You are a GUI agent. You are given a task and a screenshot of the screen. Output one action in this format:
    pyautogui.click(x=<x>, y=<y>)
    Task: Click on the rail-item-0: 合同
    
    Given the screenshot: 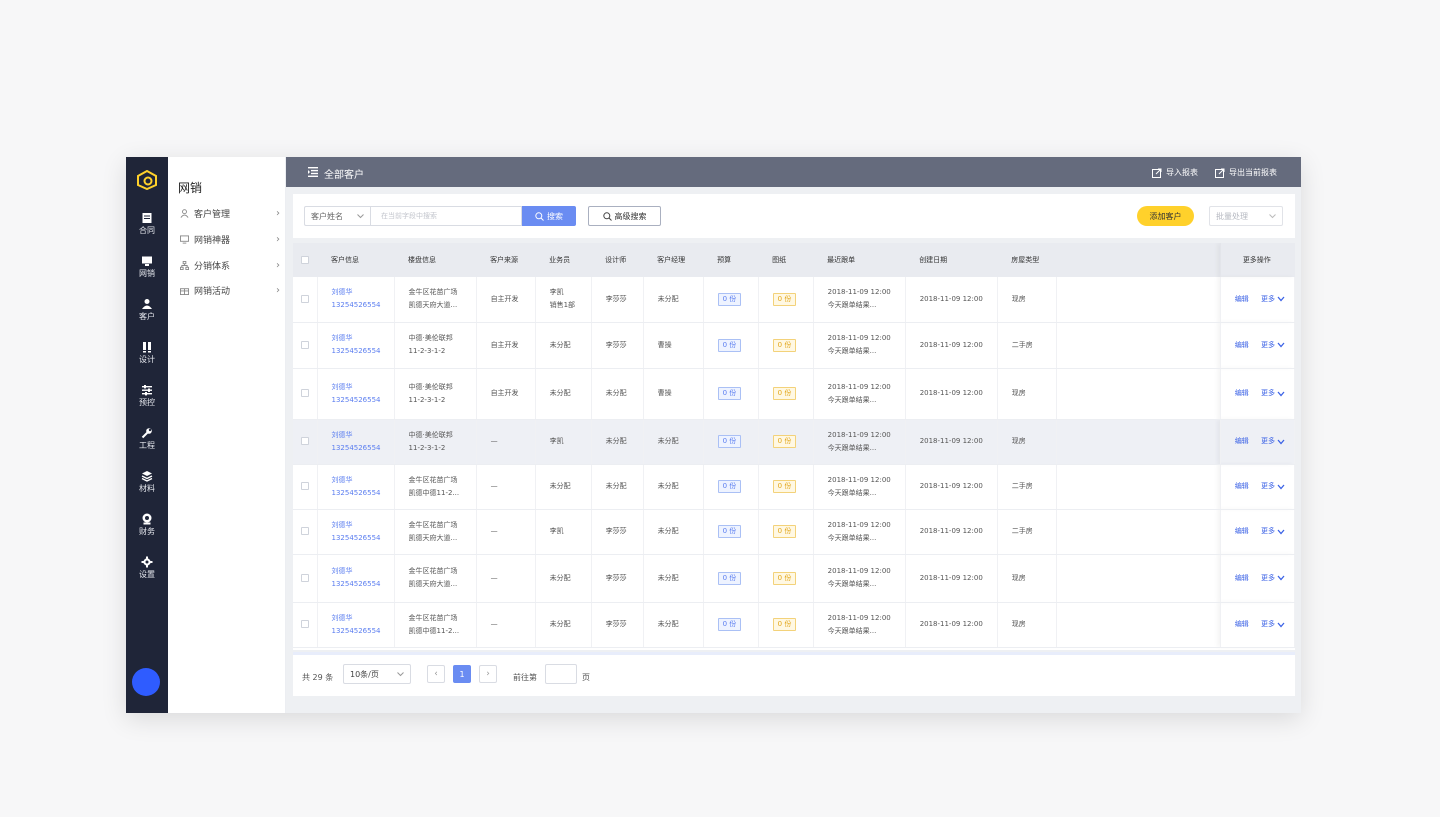 What is the action you would take?
    pyautogui.click(x=147, y=230)
    